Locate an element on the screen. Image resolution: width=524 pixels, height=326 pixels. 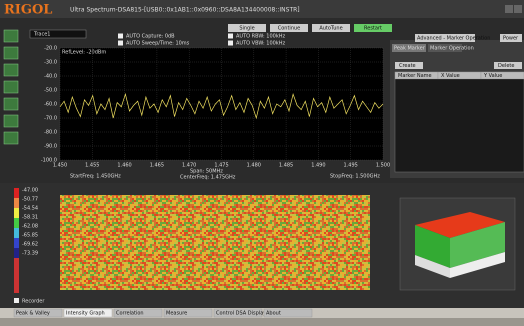
checkbox-label: AUTO VBW: 100kHz is located at coordinates (260, 44).